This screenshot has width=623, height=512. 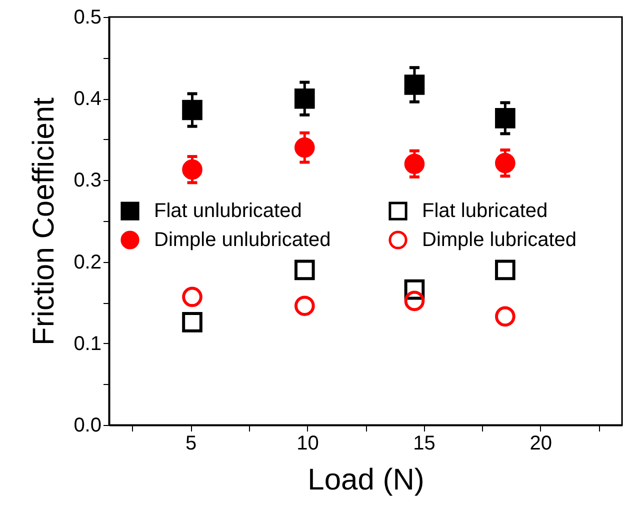 What do you see at coordinates (307, 443) in the screenshot?
I see `x-tick-label: 10` at bounding box center [307, 443].